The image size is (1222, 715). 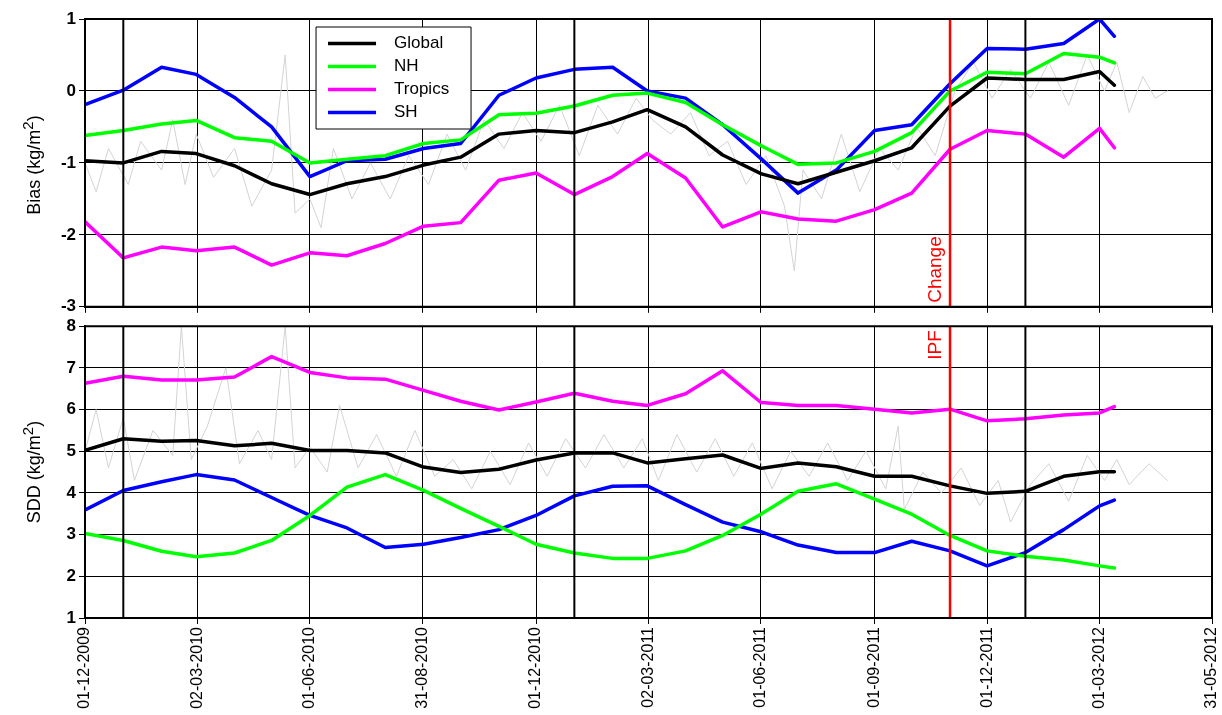 I want to click on x-tick-label: 01-06-2011, so click(x=760, y=667).